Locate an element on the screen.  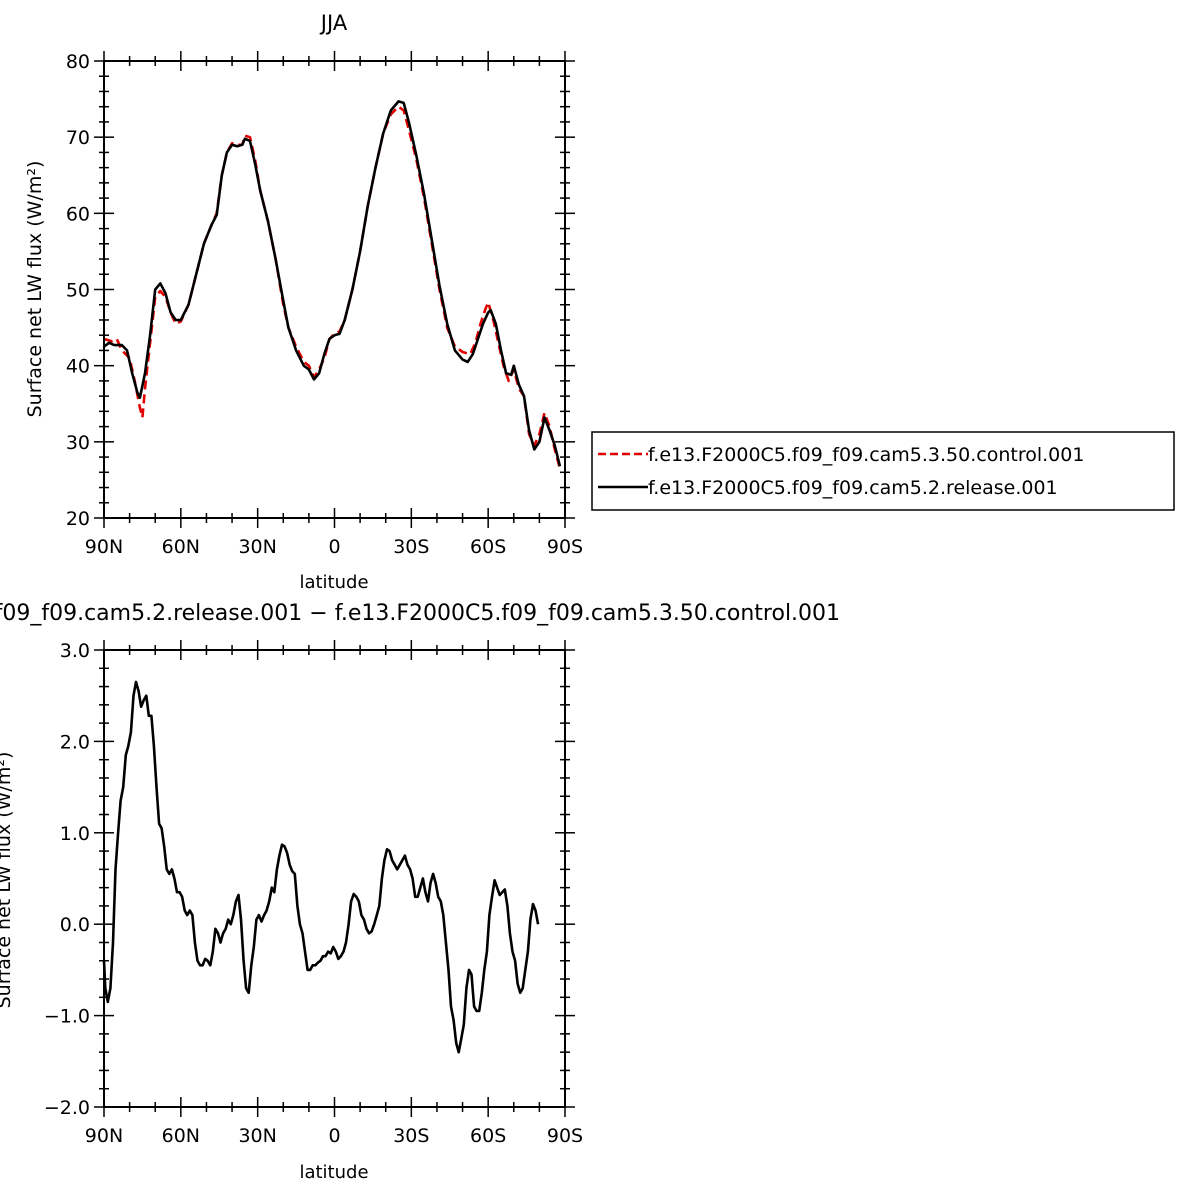
legend-box is located at coordinates (883, 471).